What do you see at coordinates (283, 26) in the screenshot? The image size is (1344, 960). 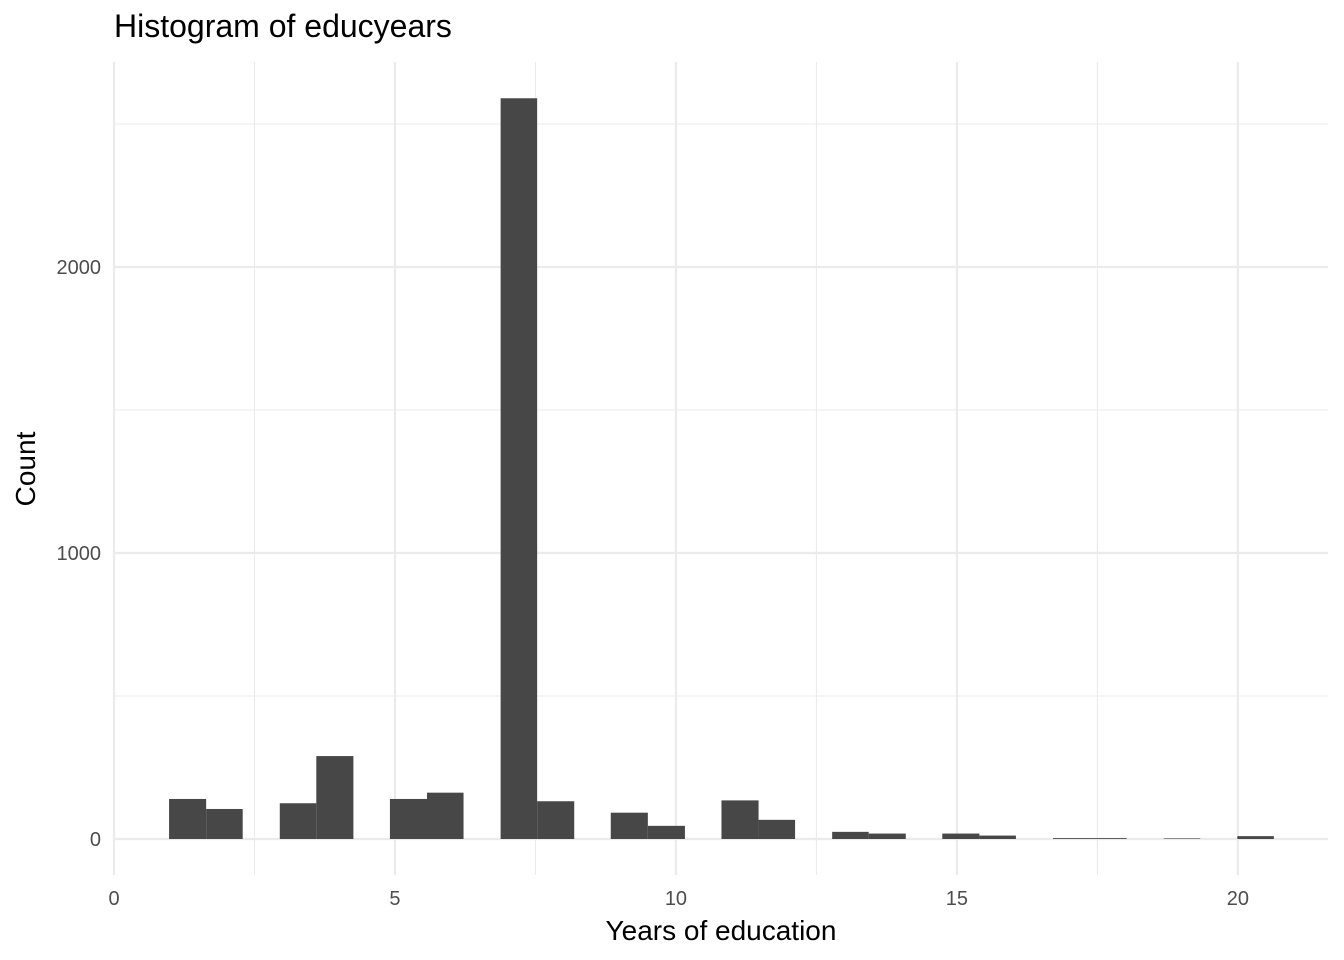 I see `chart-title: Histogram of educyears` at bounding box center [283, 26].